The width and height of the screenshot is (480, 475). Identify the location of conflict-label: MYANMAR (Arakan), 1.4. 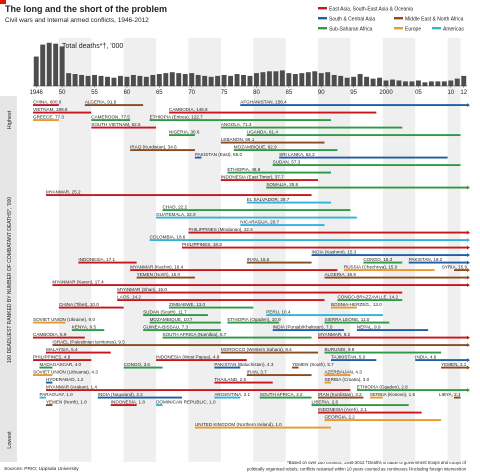
(71, 386).